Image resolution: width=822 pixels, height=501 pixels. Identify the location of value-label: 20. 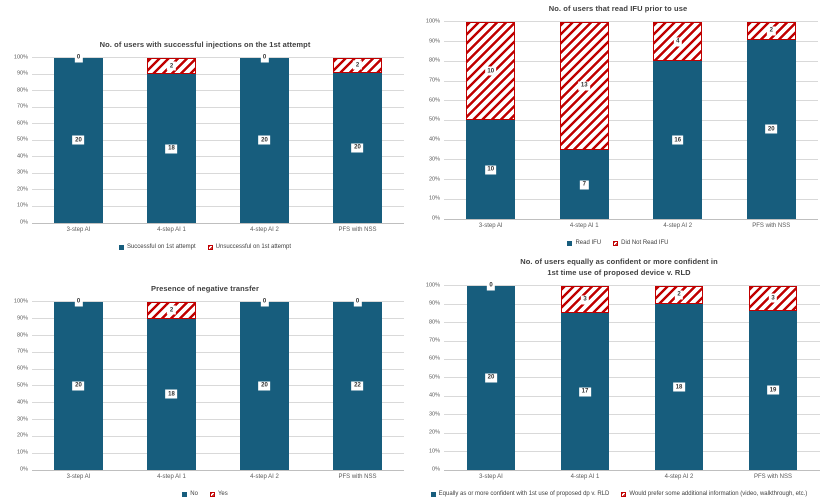
(491, 378).